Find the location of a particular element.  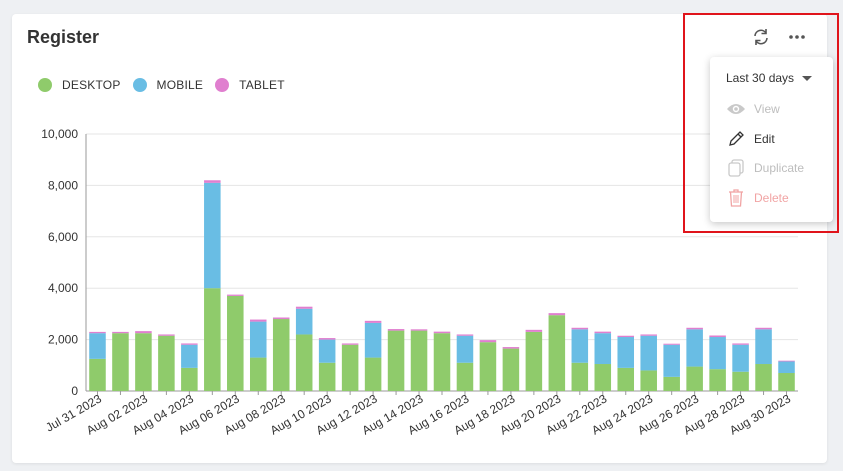

chart-legend: DESKTOP MOBILE TABLET is located at coordinates (167, 85).